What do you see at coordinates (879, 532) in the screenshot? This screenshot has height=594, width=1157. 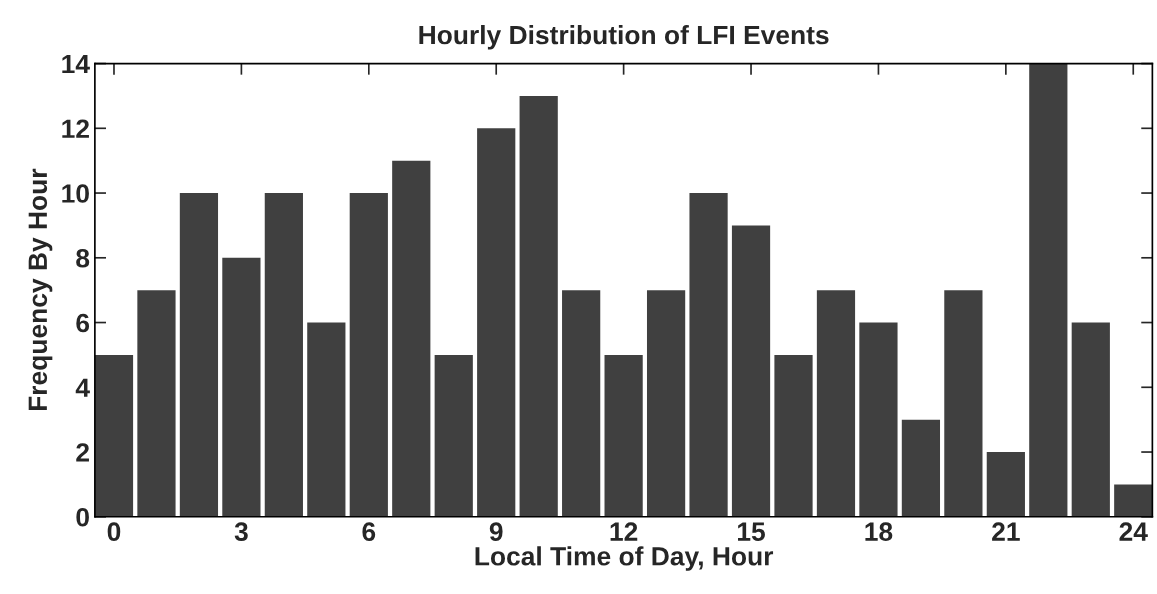 I see `x-tick-label: 18` at bounding box center [879, 532].